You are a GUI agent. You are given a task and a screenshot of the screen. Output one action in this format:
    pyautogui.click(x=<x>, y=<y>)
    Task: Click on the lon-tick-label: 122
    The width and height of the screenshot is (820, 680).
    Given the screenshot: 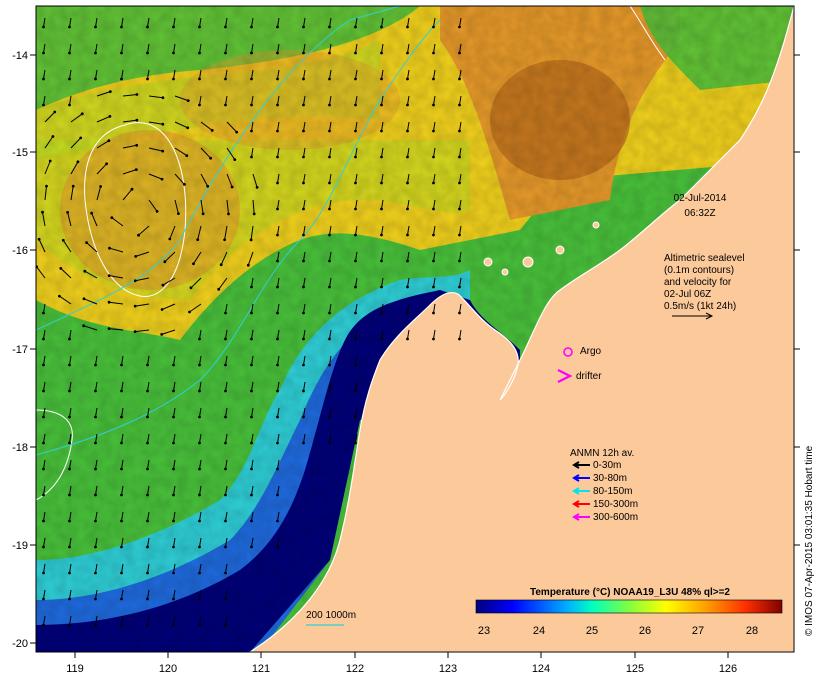 What is the action you would take?
    pyautogui.click(x=355, y=669)
    